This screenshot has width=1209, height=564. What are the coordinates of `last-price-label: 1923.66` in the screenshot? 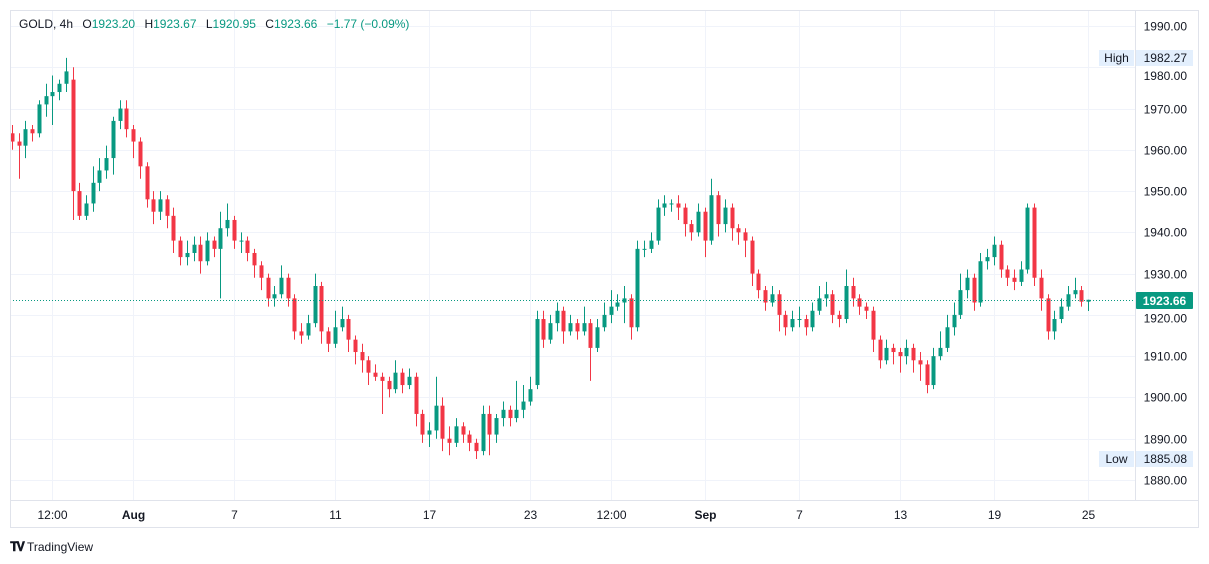 It's located at (1165, 301).